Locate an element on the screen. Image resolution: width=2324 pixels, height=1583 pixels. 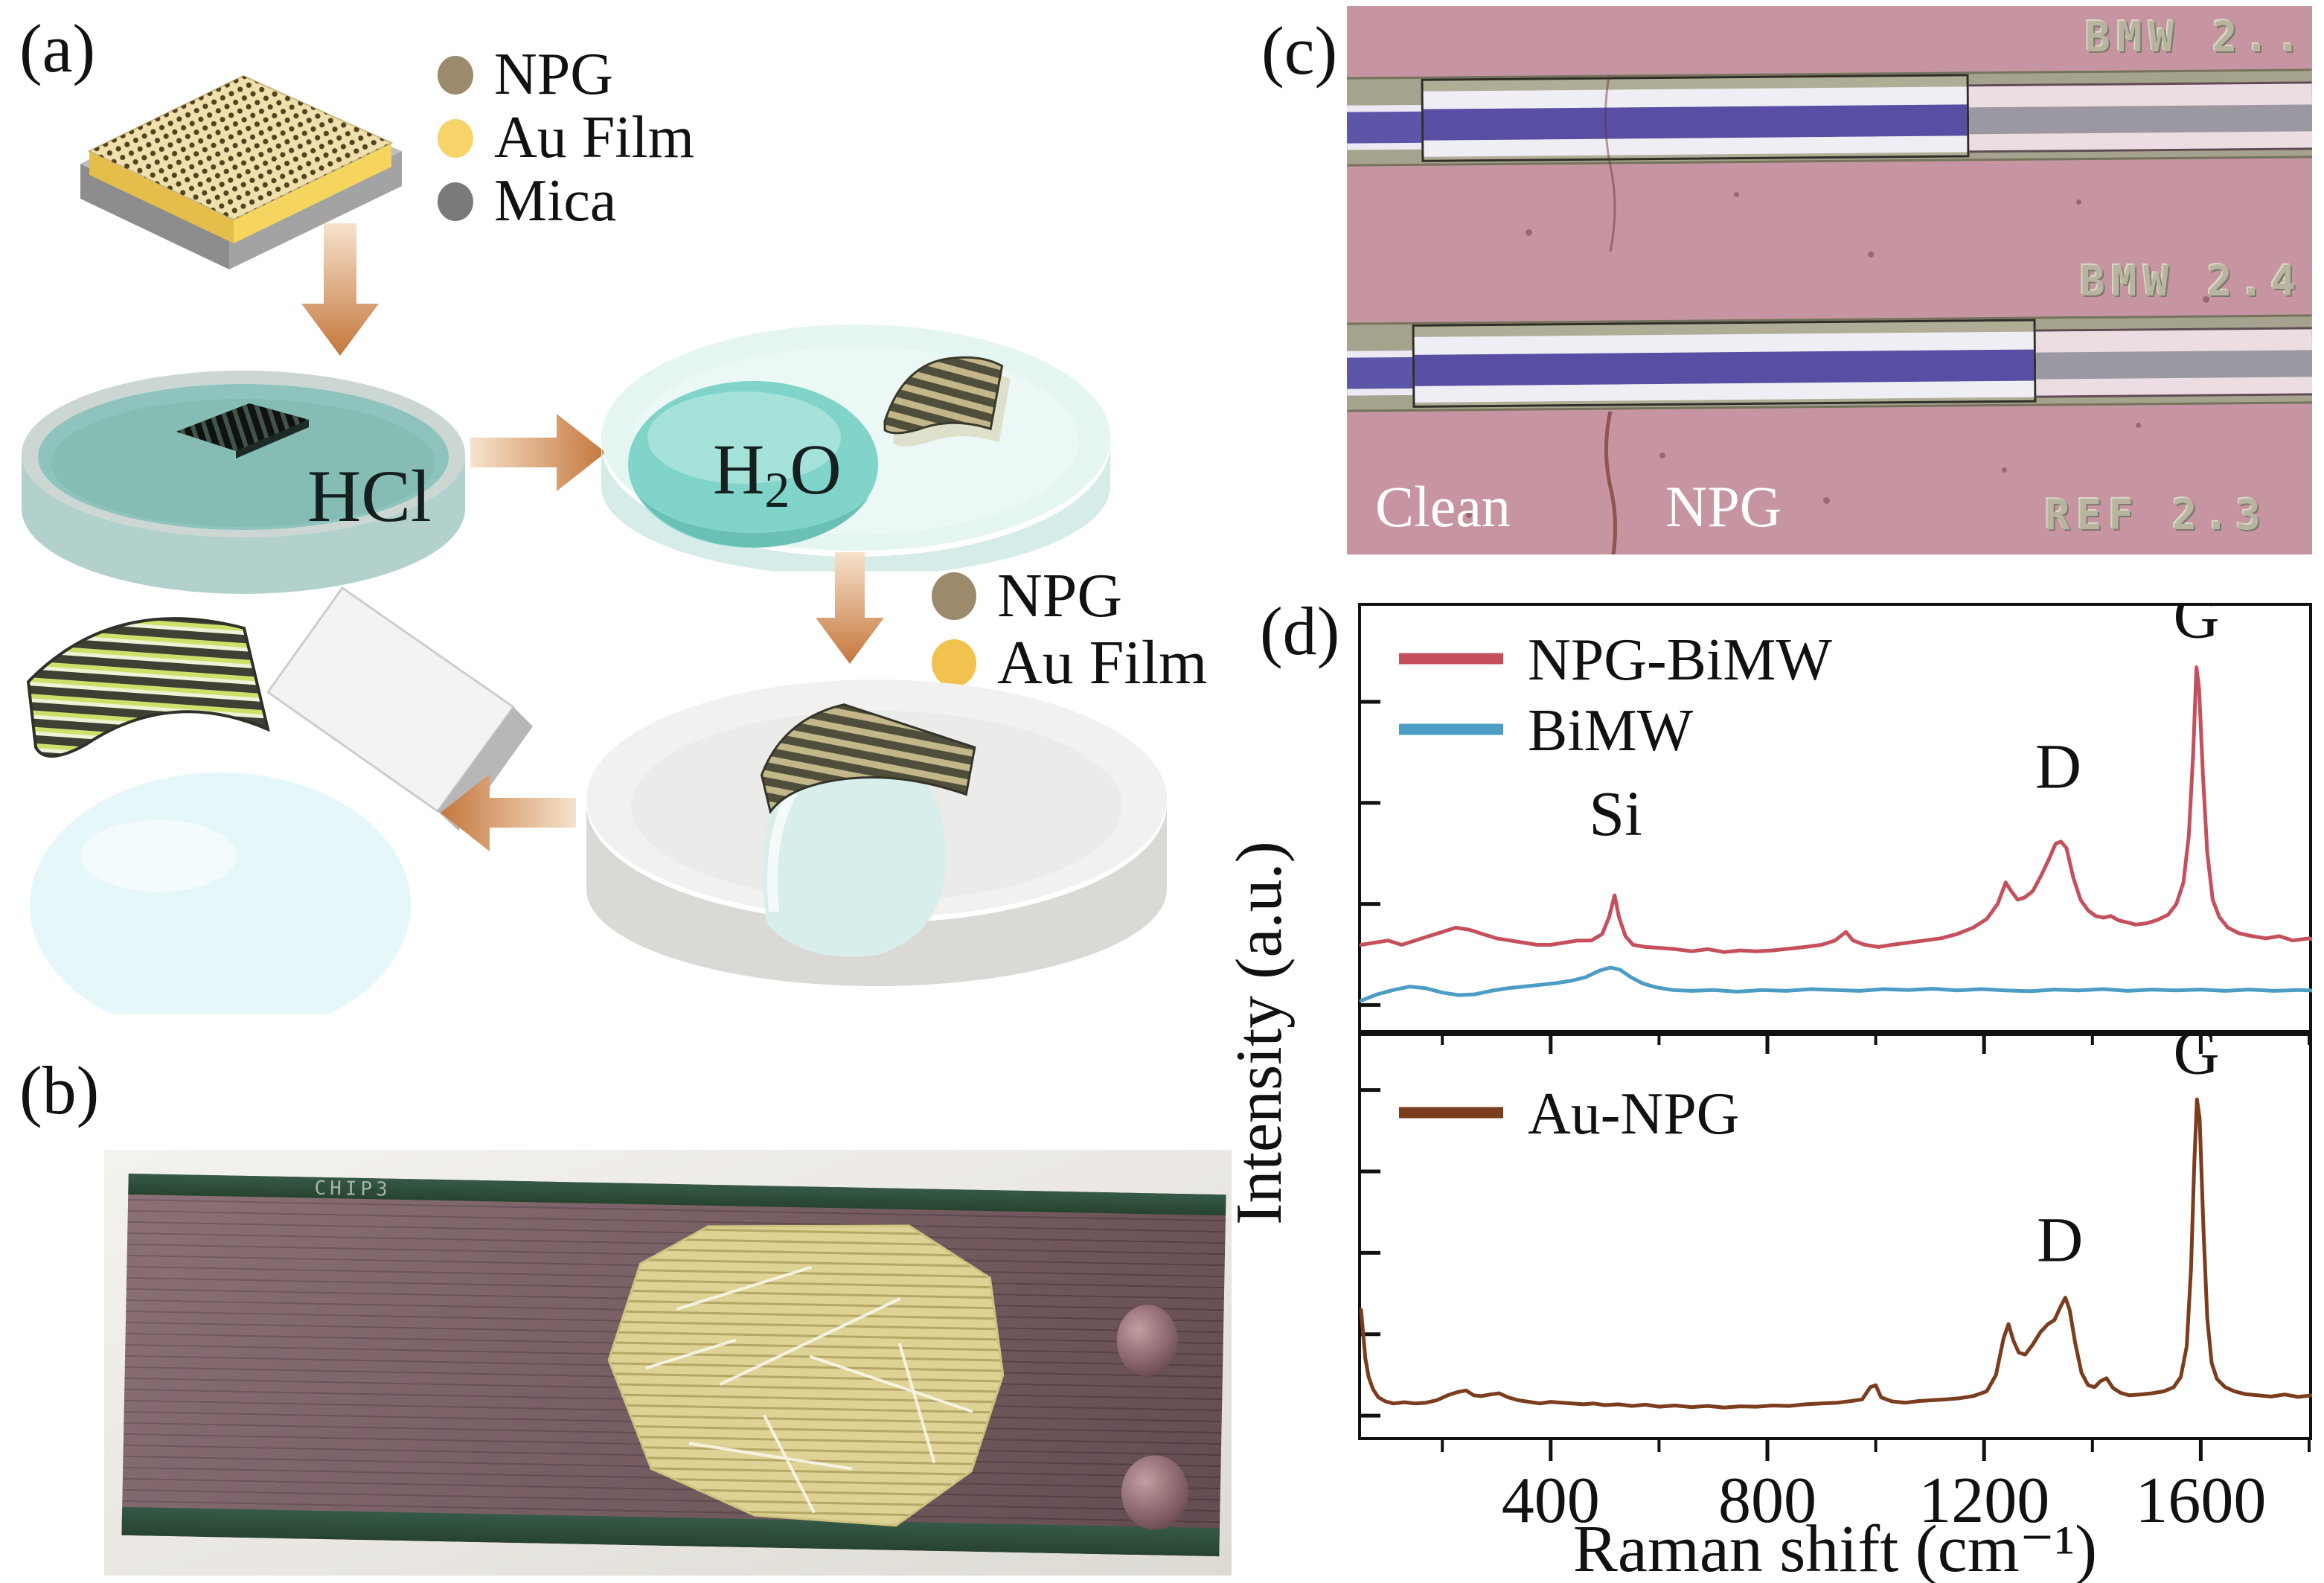
legend-item-aufilm: Au Film is located at coordinates (566, 138).